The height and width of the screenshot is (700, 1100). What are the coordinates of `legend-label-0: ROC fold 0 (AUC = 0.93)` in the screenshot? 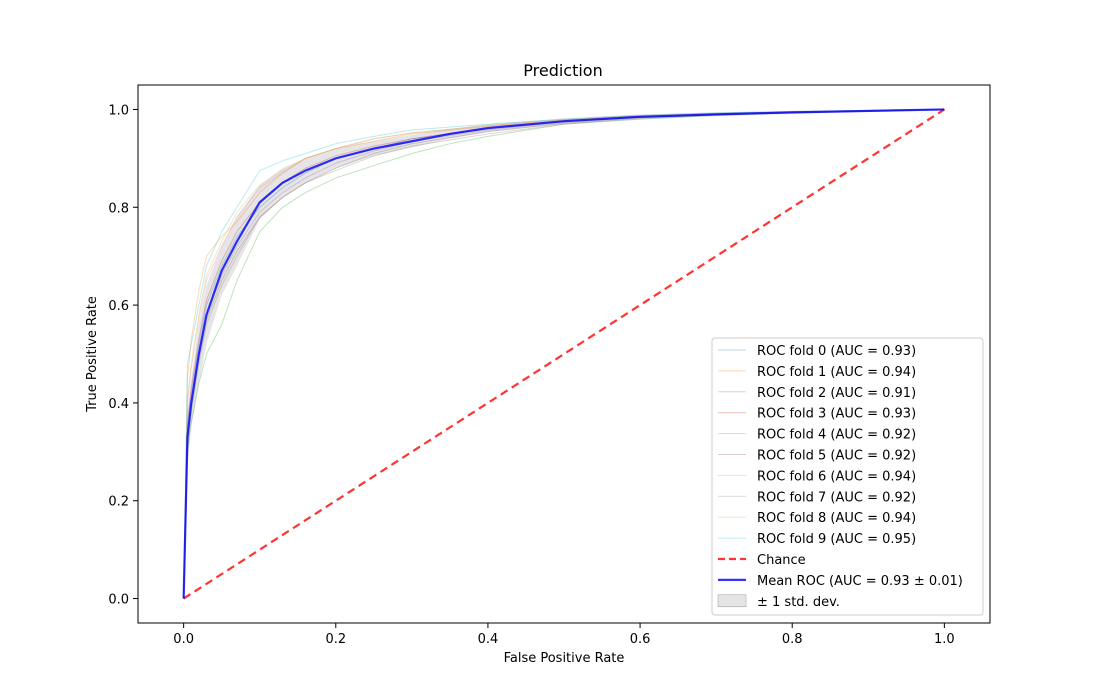 It's located at (836, 351).